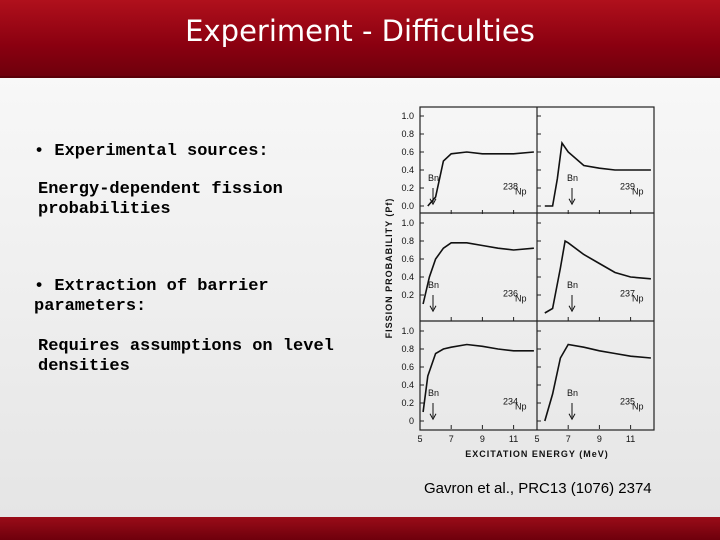 This screenshot has height=540, width=720. What do you see at coordinates (151, 151) in the screenshot?
I see `bullet: • Experimental sources:` at bounding box center [151, 151].